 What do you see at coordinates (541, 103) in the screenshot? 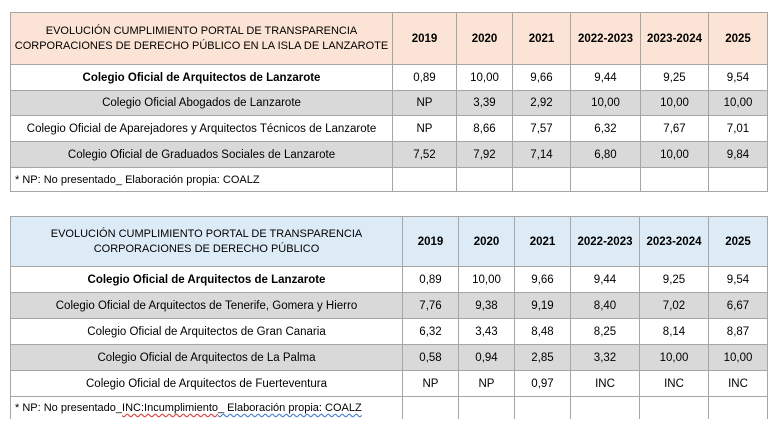
I see `cell-value: 2,92` at bounding box center [541, 103].